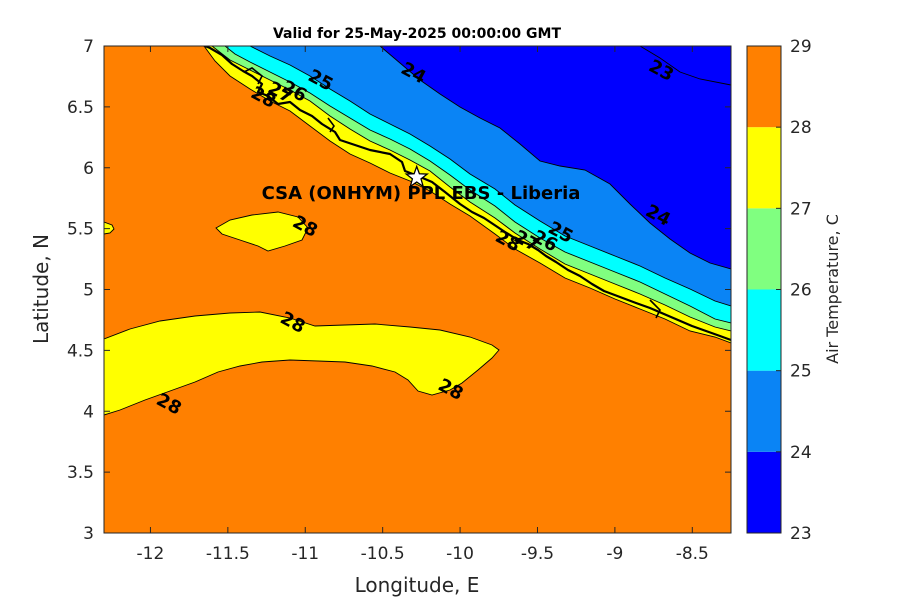 Image resolution: width=900 pixels, height=600 pixels. What do you see at coordinates (88, 534) in the screenshot?
I see `y-tick-label: 3` at bounding box center [88, 534].